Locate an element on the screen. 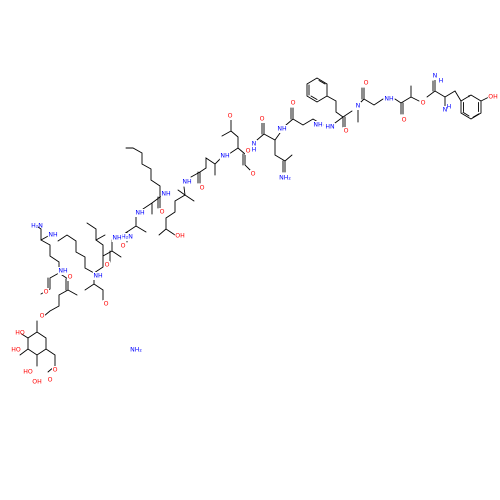 The image size is (500, 500). atom-label-a38: NH is located at coordinates (63, 271).